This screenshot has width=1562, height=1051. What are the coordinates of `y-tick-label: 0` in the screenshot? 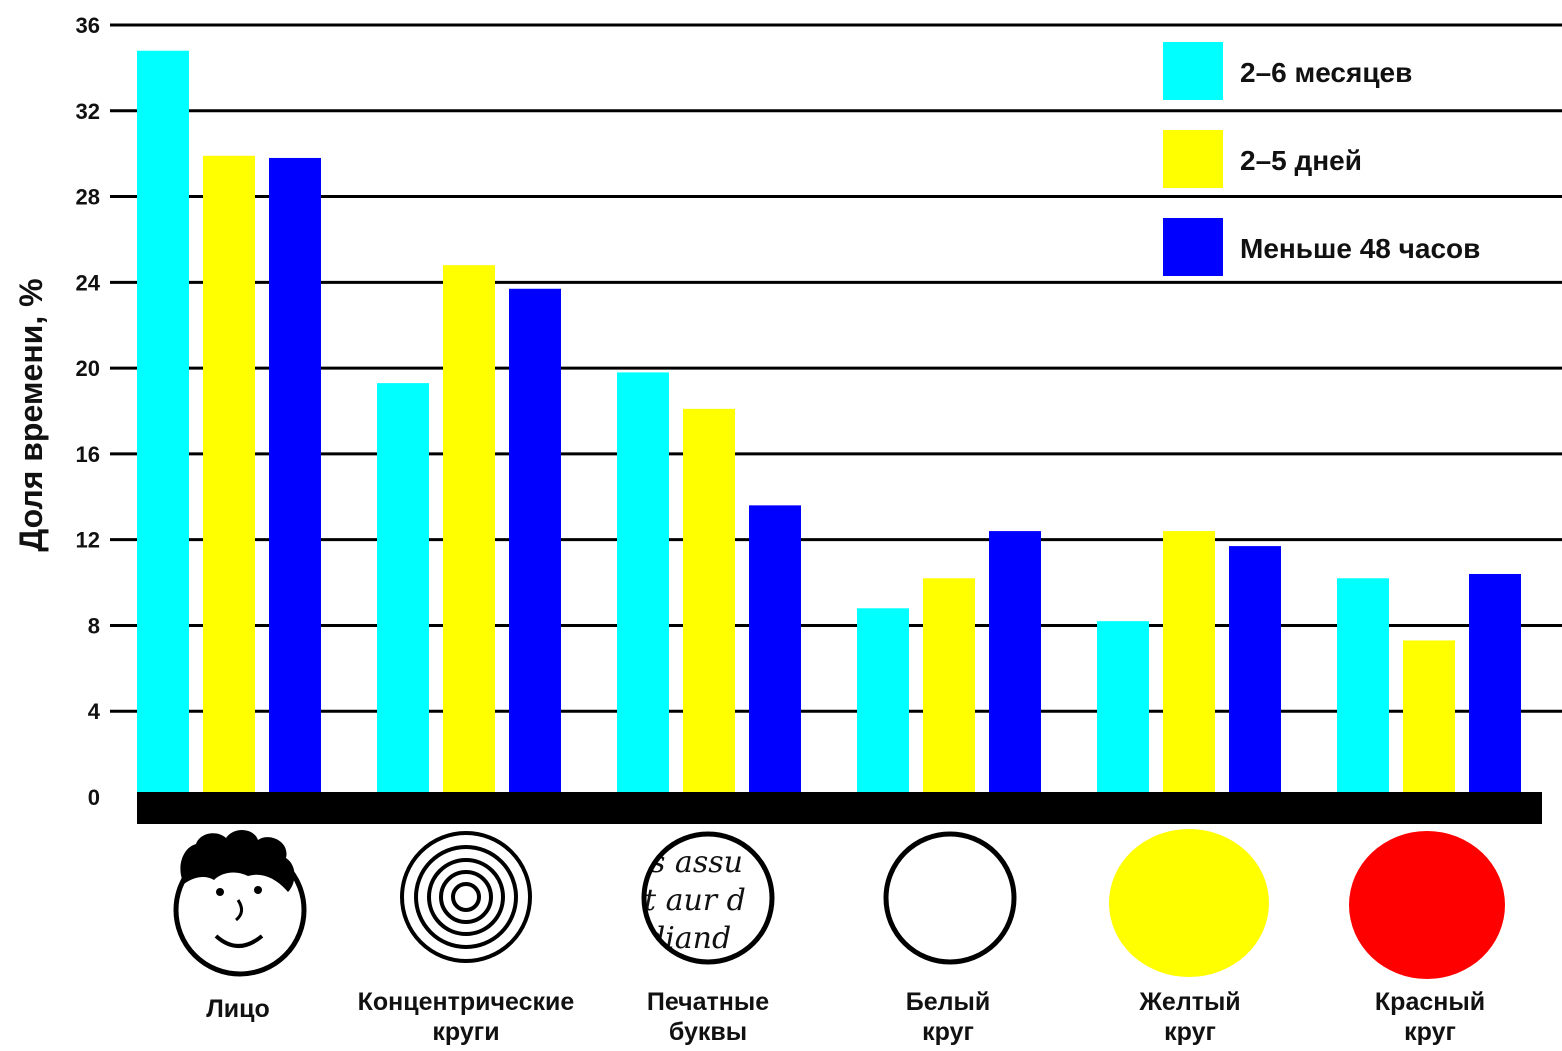 It's located at (94, 797).